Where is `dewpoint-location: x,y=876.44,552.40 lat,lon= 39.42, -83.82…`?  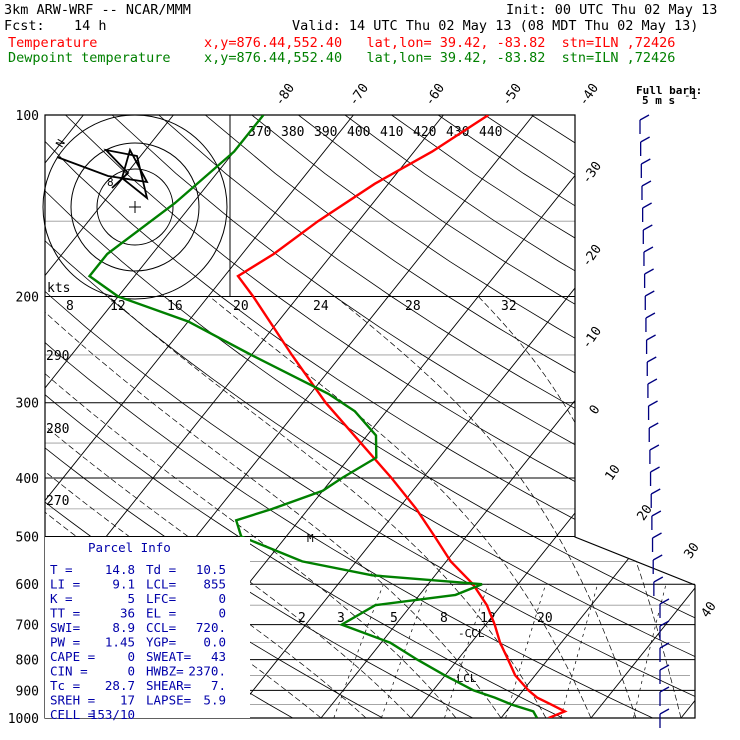 dewpoint-location: x,y=876.44,552.40 lat,lon= 39.42, -83.82… is located at coordinates (440, 58).